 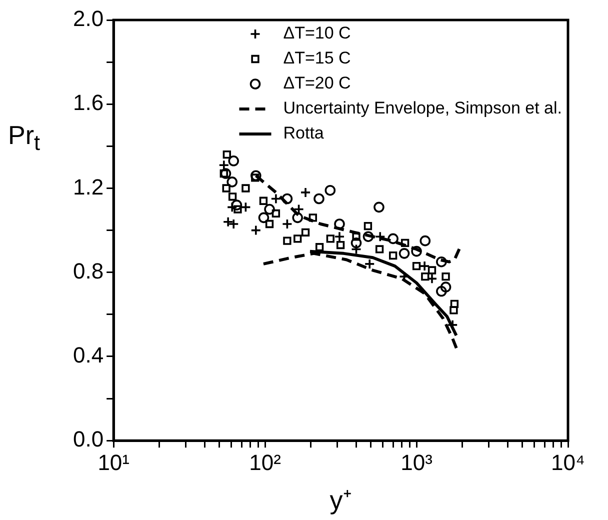 I want to click on legend-label: ΔT=20 C, so click(x=317, y=83).